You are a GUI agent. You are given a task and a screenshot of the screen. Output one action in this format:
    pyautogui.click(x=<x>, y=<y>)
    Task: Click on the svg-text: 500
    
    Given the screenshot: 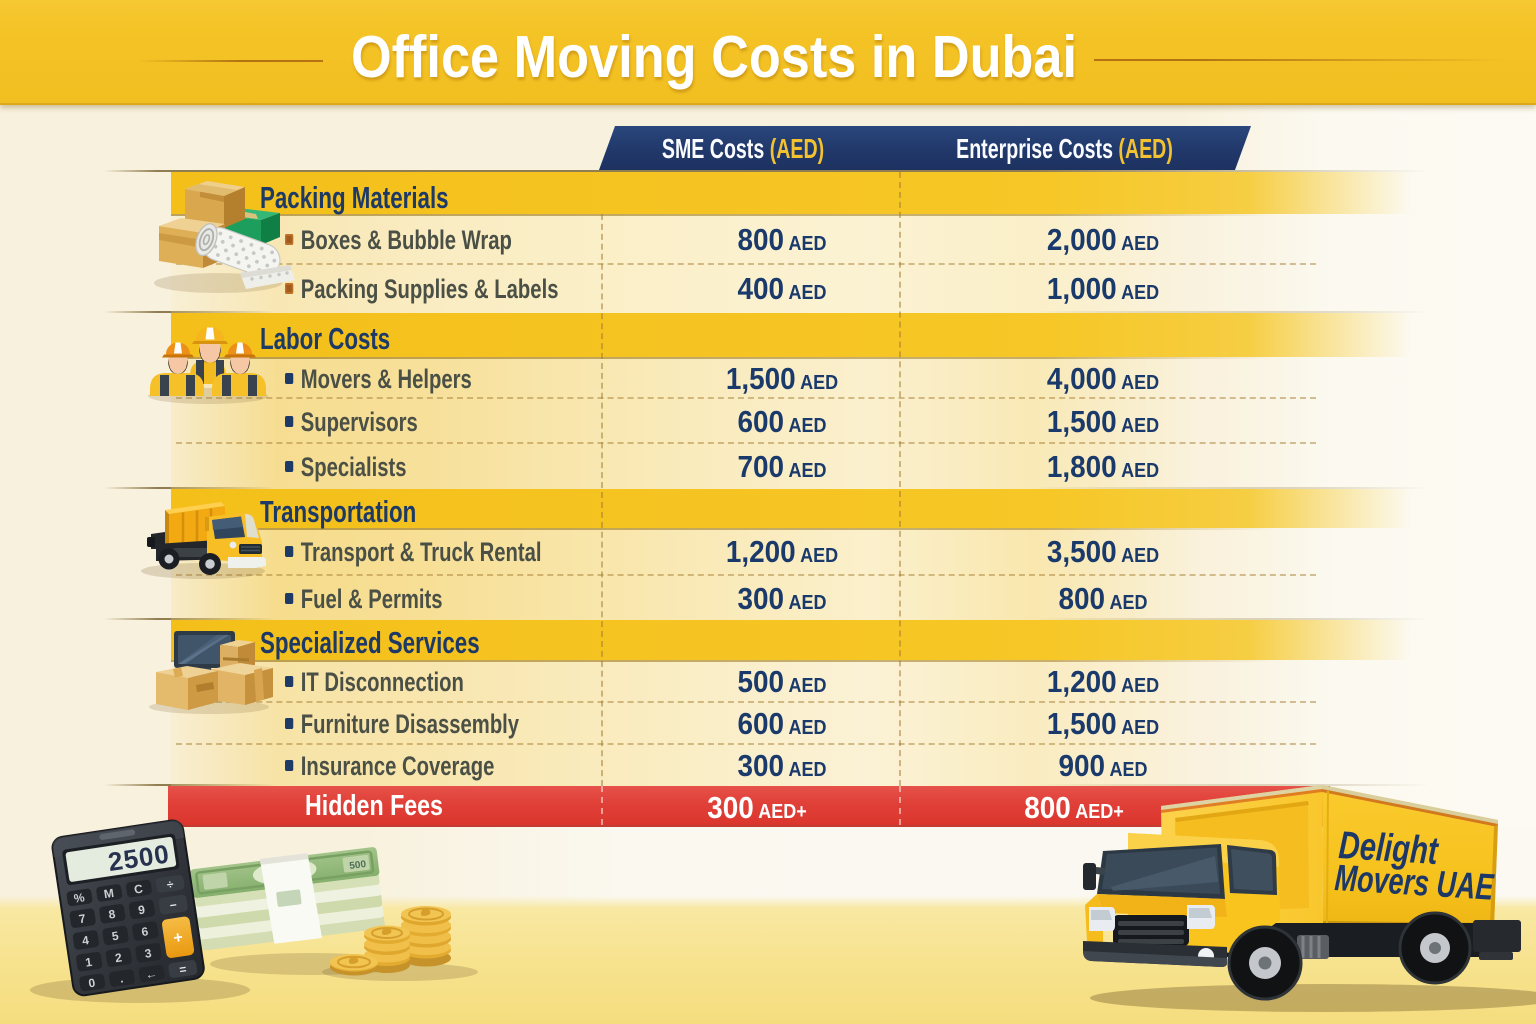 What is the action you would take?
    pyautogui.click(x=358, y=865)
    